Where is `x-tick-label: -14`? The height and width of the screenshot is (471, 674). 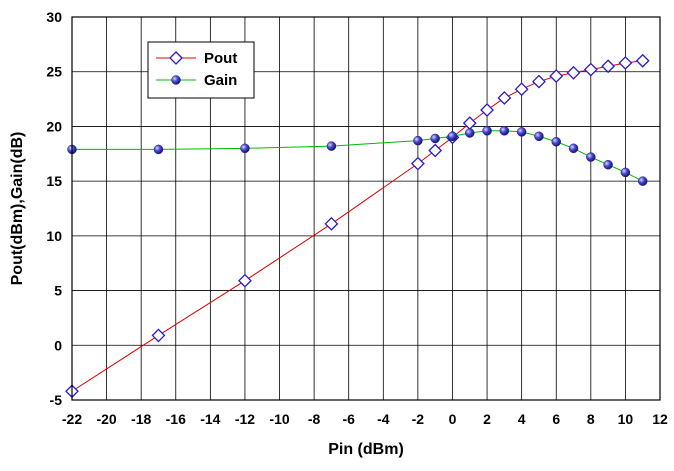
x-tick-label: -14 is located at coordinates (210, 419).